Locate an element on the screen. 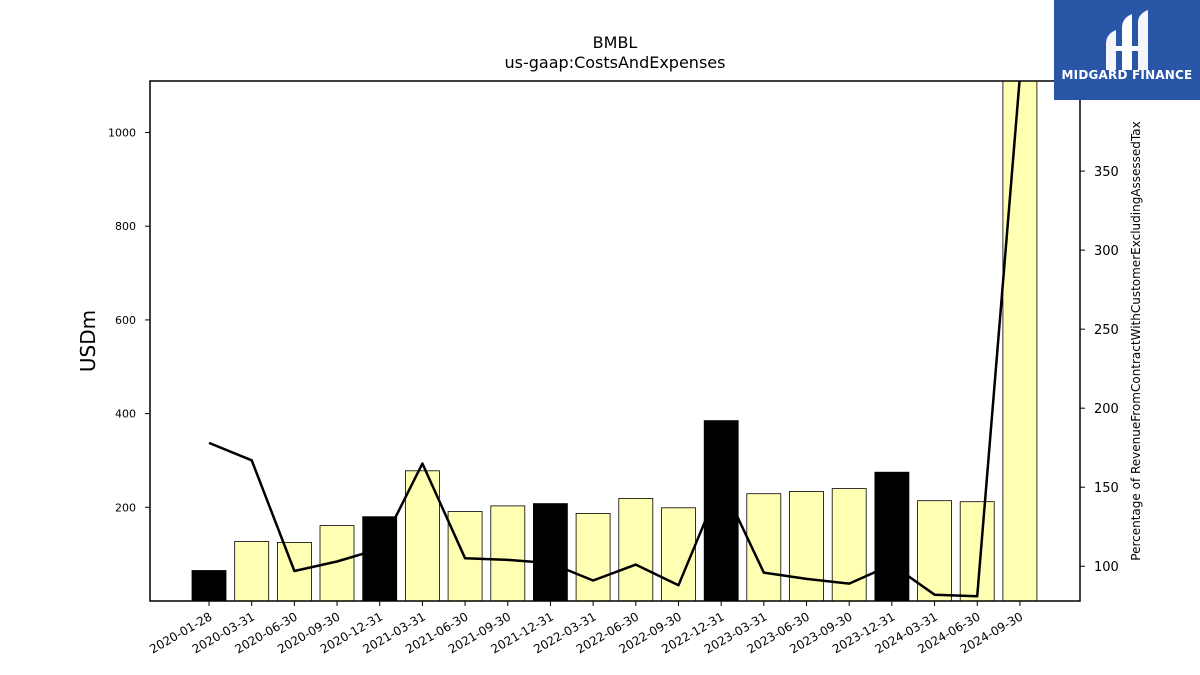 The width and height of the screenshot is (1200, 675). y2-tick-label: 100 is located at coordinates (1106, 567).